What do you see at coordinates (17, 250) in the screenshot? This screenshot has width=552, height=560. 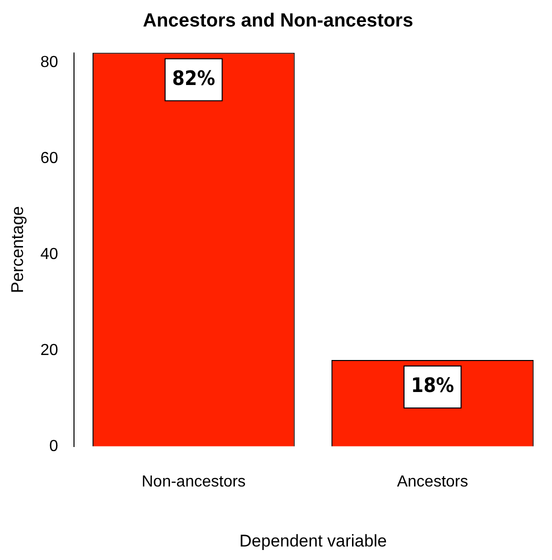 I see `y-axis-title: Percentage` at bounding box center [17, 250].